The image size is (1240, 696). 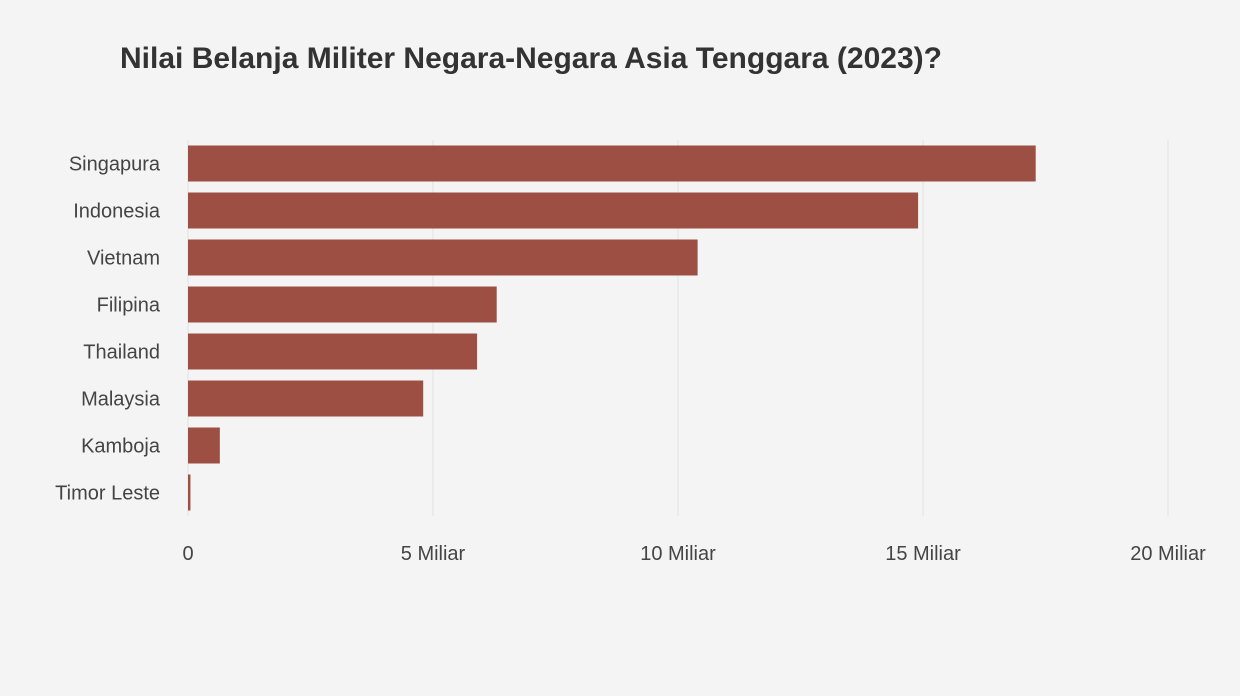 What do you see at coordinates (129, 306) in the screenshot?
I see `y-tick-label: Filipina` at bounding box center [129, 306].